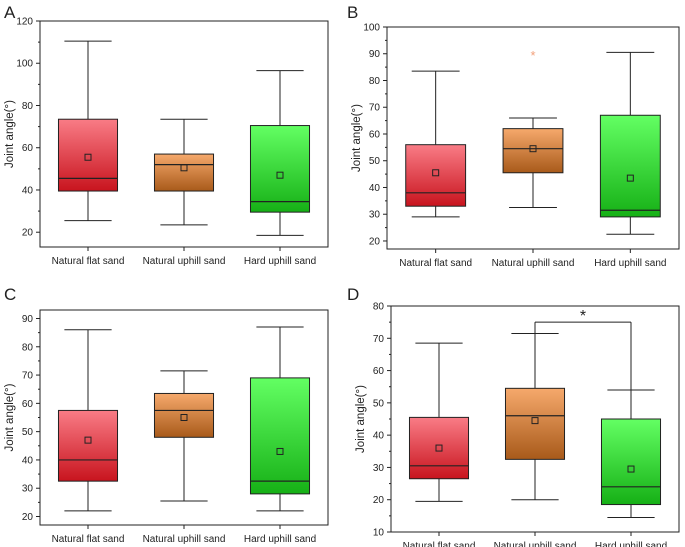 The height and width of the screenshot is (547, 685). I want to click on box-2: *, so click(533, 128).